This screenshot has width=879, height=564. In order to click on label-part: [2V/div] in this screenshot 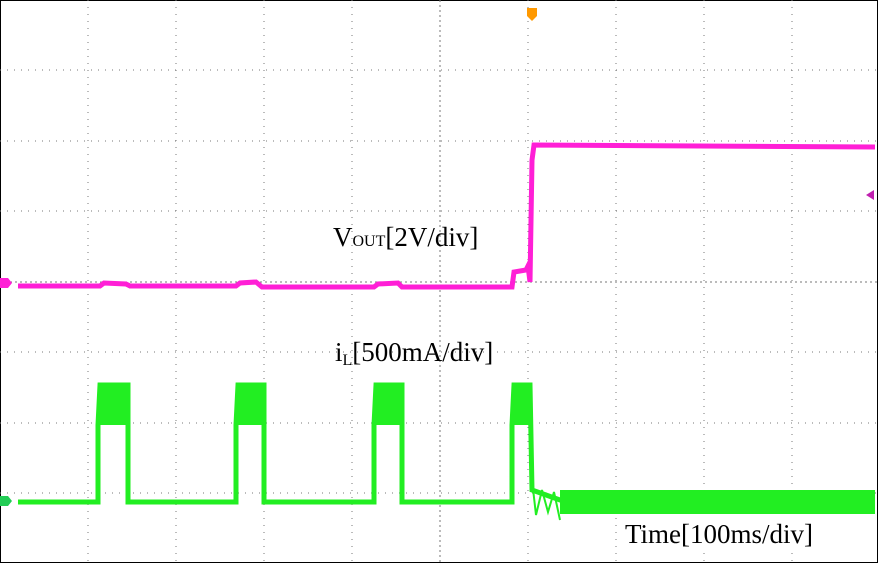, I will do `click(431, 237)`.